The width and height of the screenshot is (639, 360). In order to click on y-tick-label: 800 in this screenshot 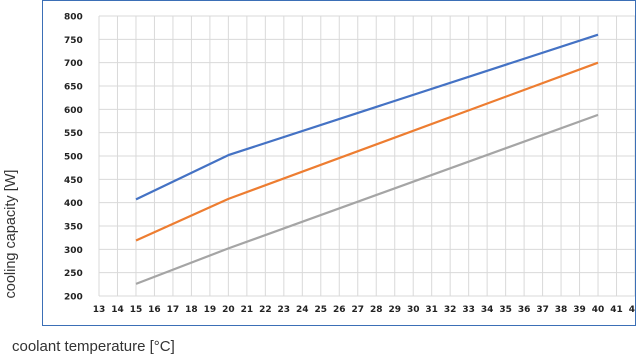, I will do `click(73, 18)`.